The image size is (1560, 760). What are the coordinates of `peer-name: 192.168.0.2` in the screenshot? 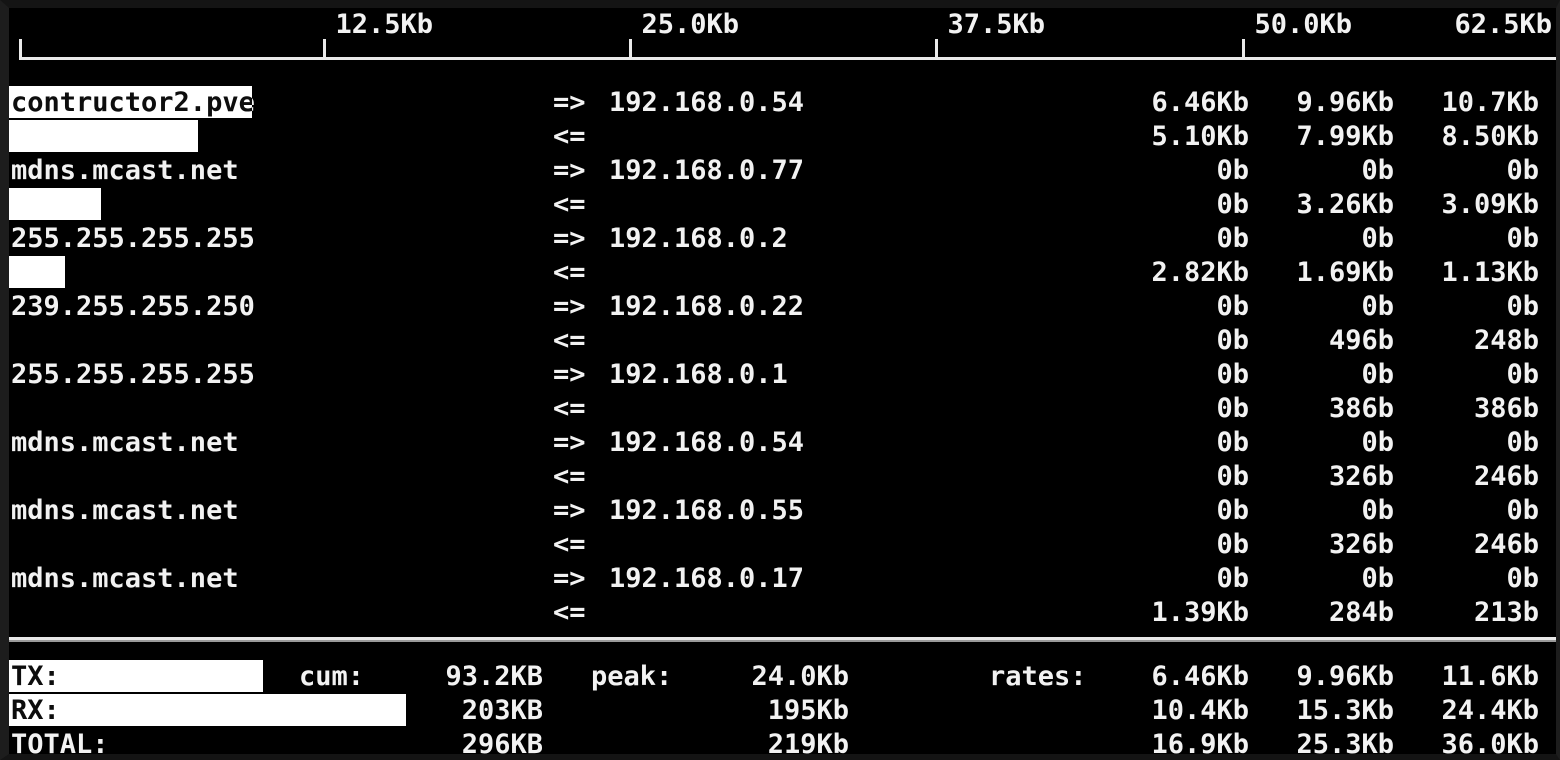 It's located at (698, 238).